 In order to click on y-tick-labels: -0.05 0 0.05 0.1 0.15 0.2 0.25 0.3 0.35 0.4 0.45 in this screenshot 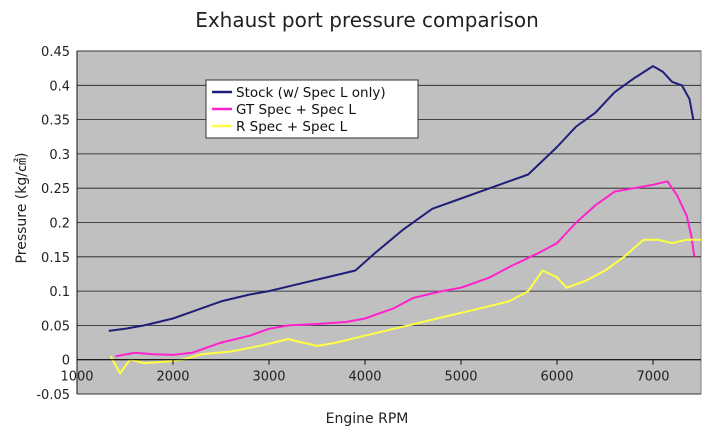, I will do `click(53, 224)`.